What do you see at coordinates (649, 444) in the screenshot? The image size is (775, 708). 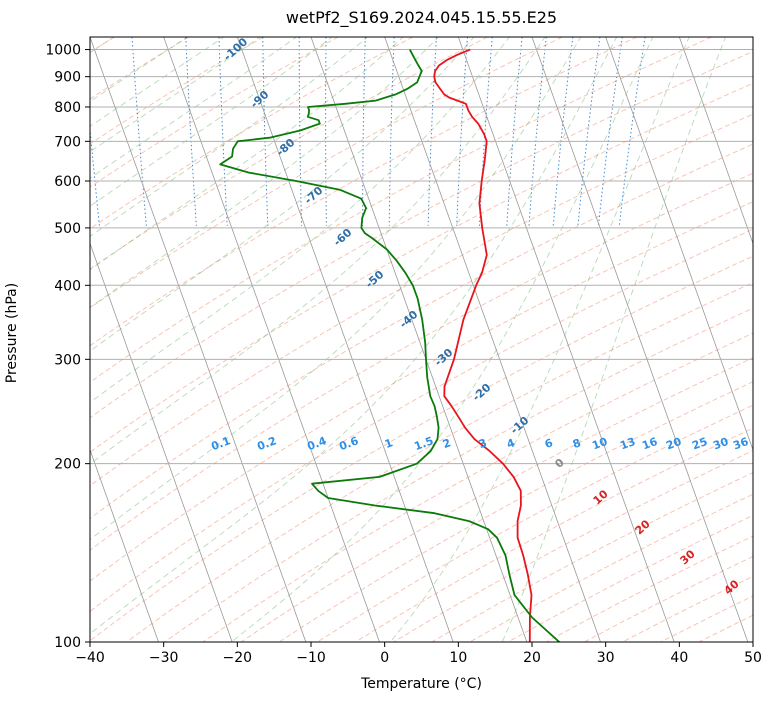 I see `mixing-ratio-label: 16` at bounding box center [649, 444].